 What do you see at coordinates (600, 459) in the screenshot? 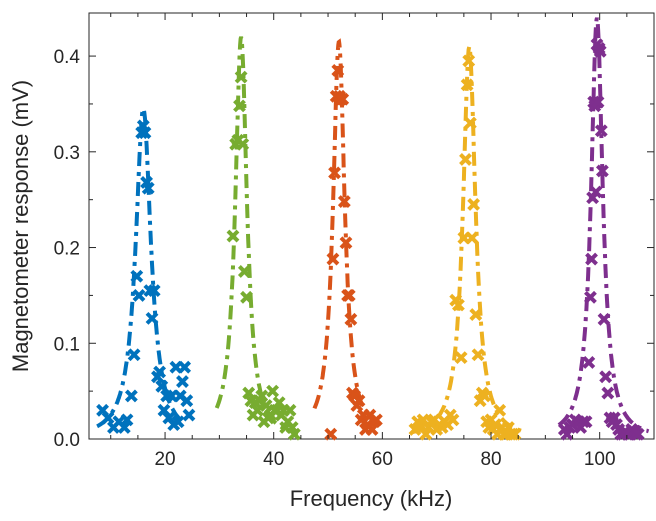
I see `x-tick-label: 100` at bounding box center [600, 459].